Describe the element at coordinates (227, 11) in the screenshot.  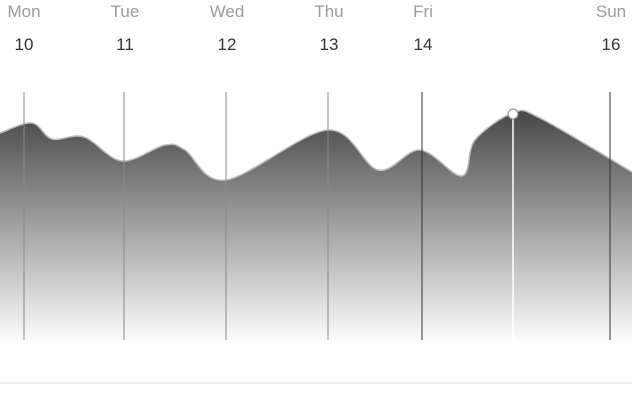
I see `day-name-wed: Wed` at that location.